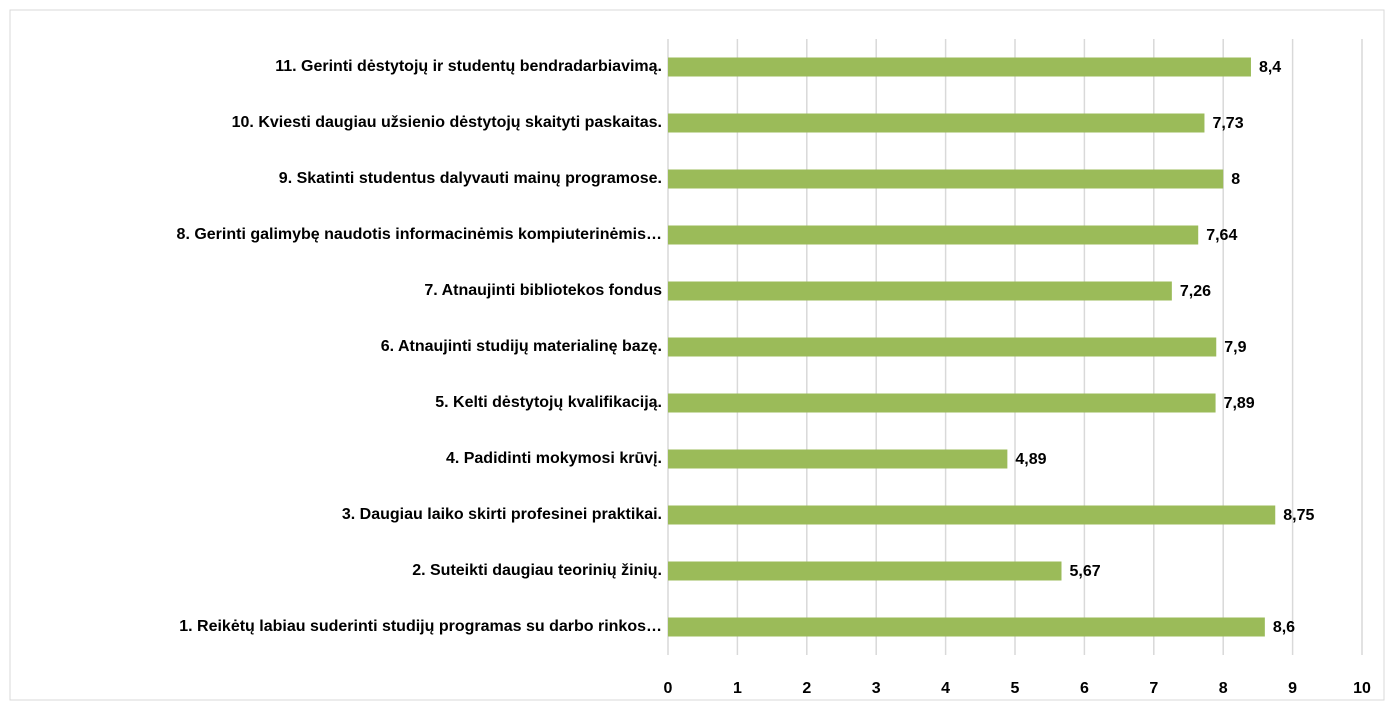 This screenshot has width=1394, height=711. Describe the element at coordinates (1195, 291) in the screenshot. I see `value-label: 7,26` at that location.